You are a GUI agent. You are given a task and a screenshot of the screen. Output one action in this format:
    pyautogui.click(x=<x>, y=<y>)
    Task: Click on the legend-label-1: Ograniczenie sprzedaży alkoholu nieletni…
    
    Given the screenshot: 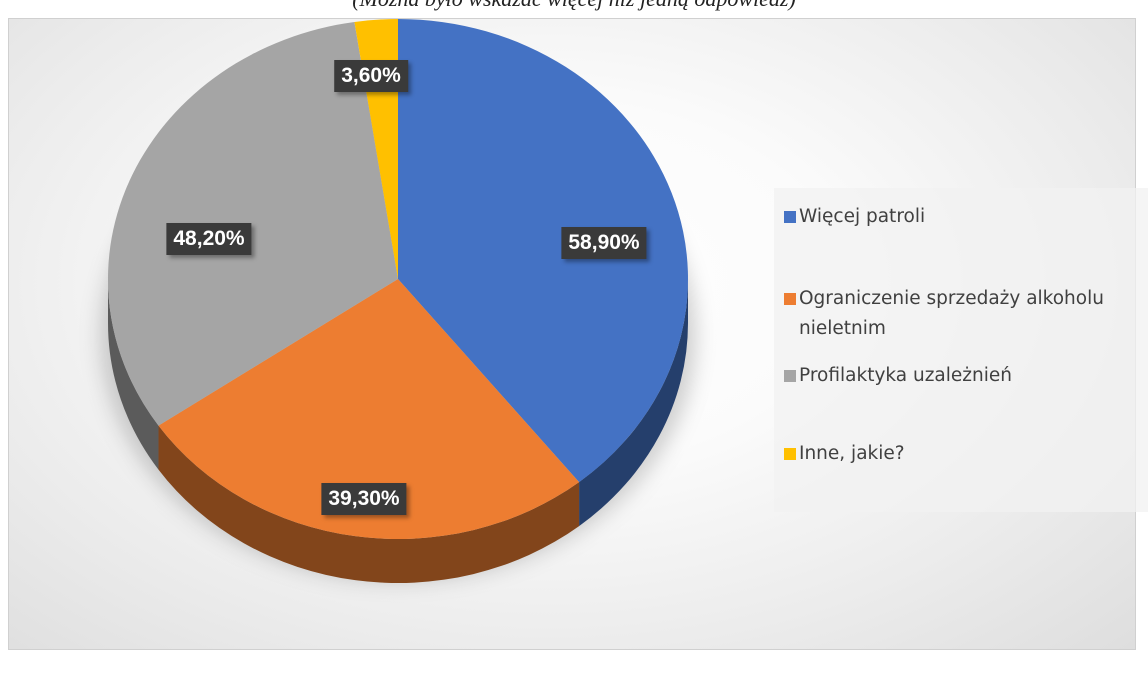 What is the action you would take?
    pyautogui.click(x=951, y=313)
    